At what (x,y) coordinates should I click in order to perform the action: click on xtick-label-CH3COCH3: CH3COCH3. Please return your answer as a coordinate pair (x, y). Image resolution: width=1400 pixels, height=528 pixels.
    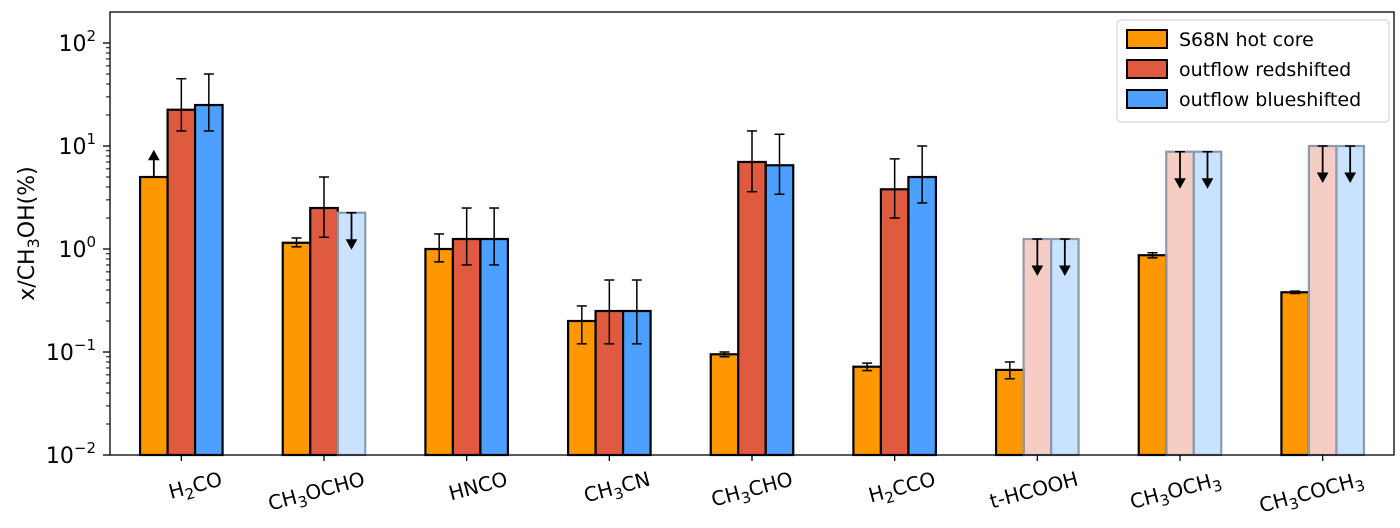
    Looking at the image, I should click on (1312, 494).